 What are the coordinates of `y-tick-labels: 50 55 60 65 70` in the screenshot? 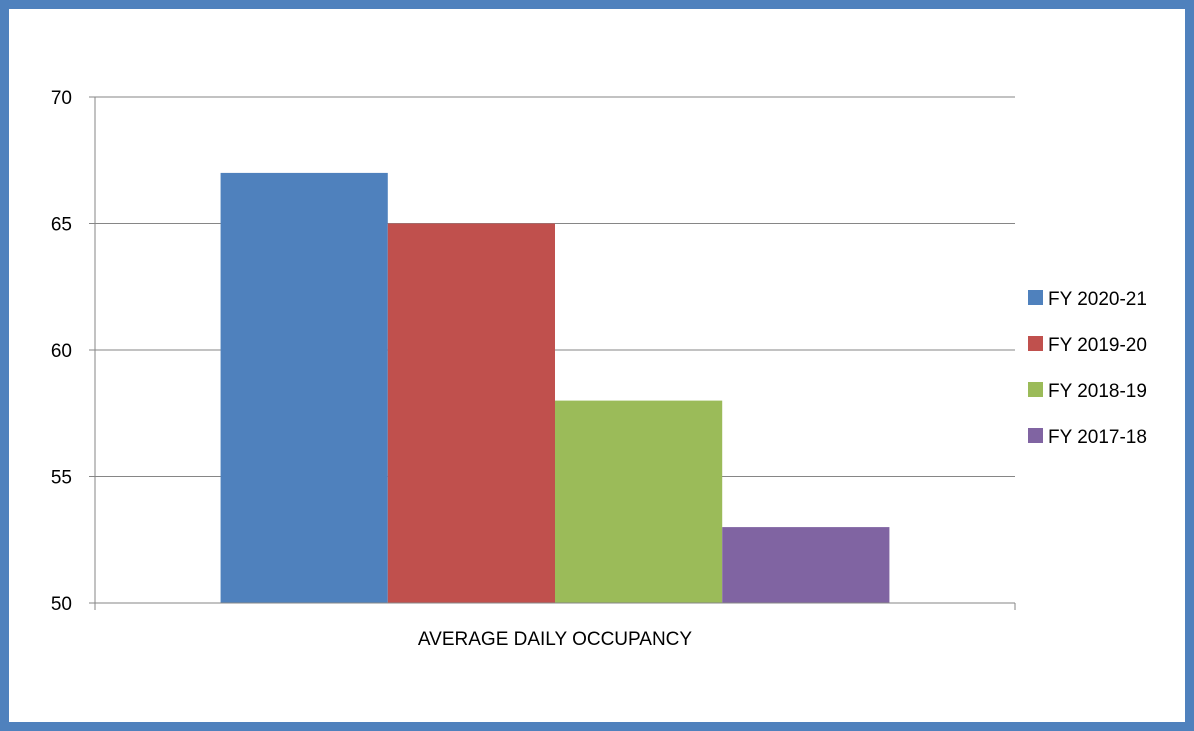 It's located at (61, 351).